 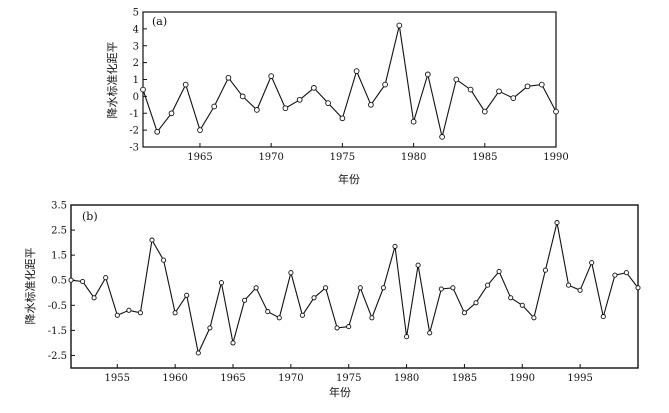 What do you see at coordinates (579, 378) in the screenshot?
I see `chart-b-x-tick-label: 1995` at bounding box center [579, 378].